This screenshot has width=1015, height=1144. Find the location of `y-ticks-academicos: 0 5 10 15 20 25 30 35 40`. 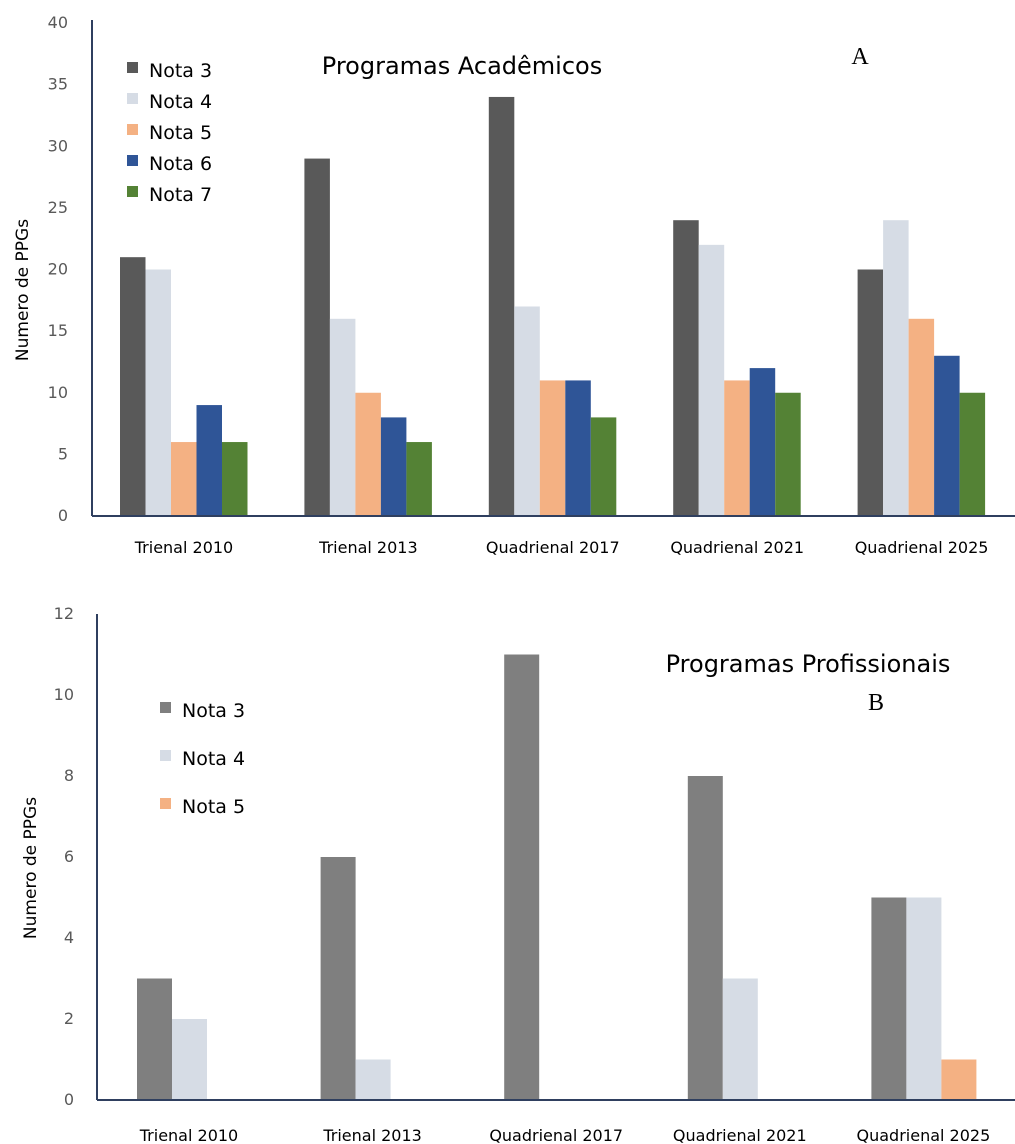

y-ticks-academicos: 0 5 10 15 20 25 30 35 40 is located at coordinates (58, 269).